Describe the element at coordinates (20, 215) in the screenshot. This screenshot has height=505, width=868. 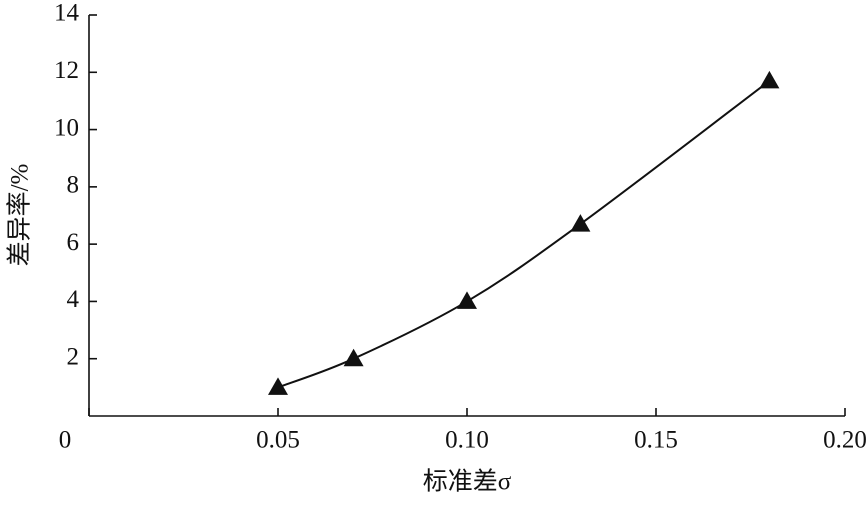
I see `y-axis-title: 差异率/%` at that location.